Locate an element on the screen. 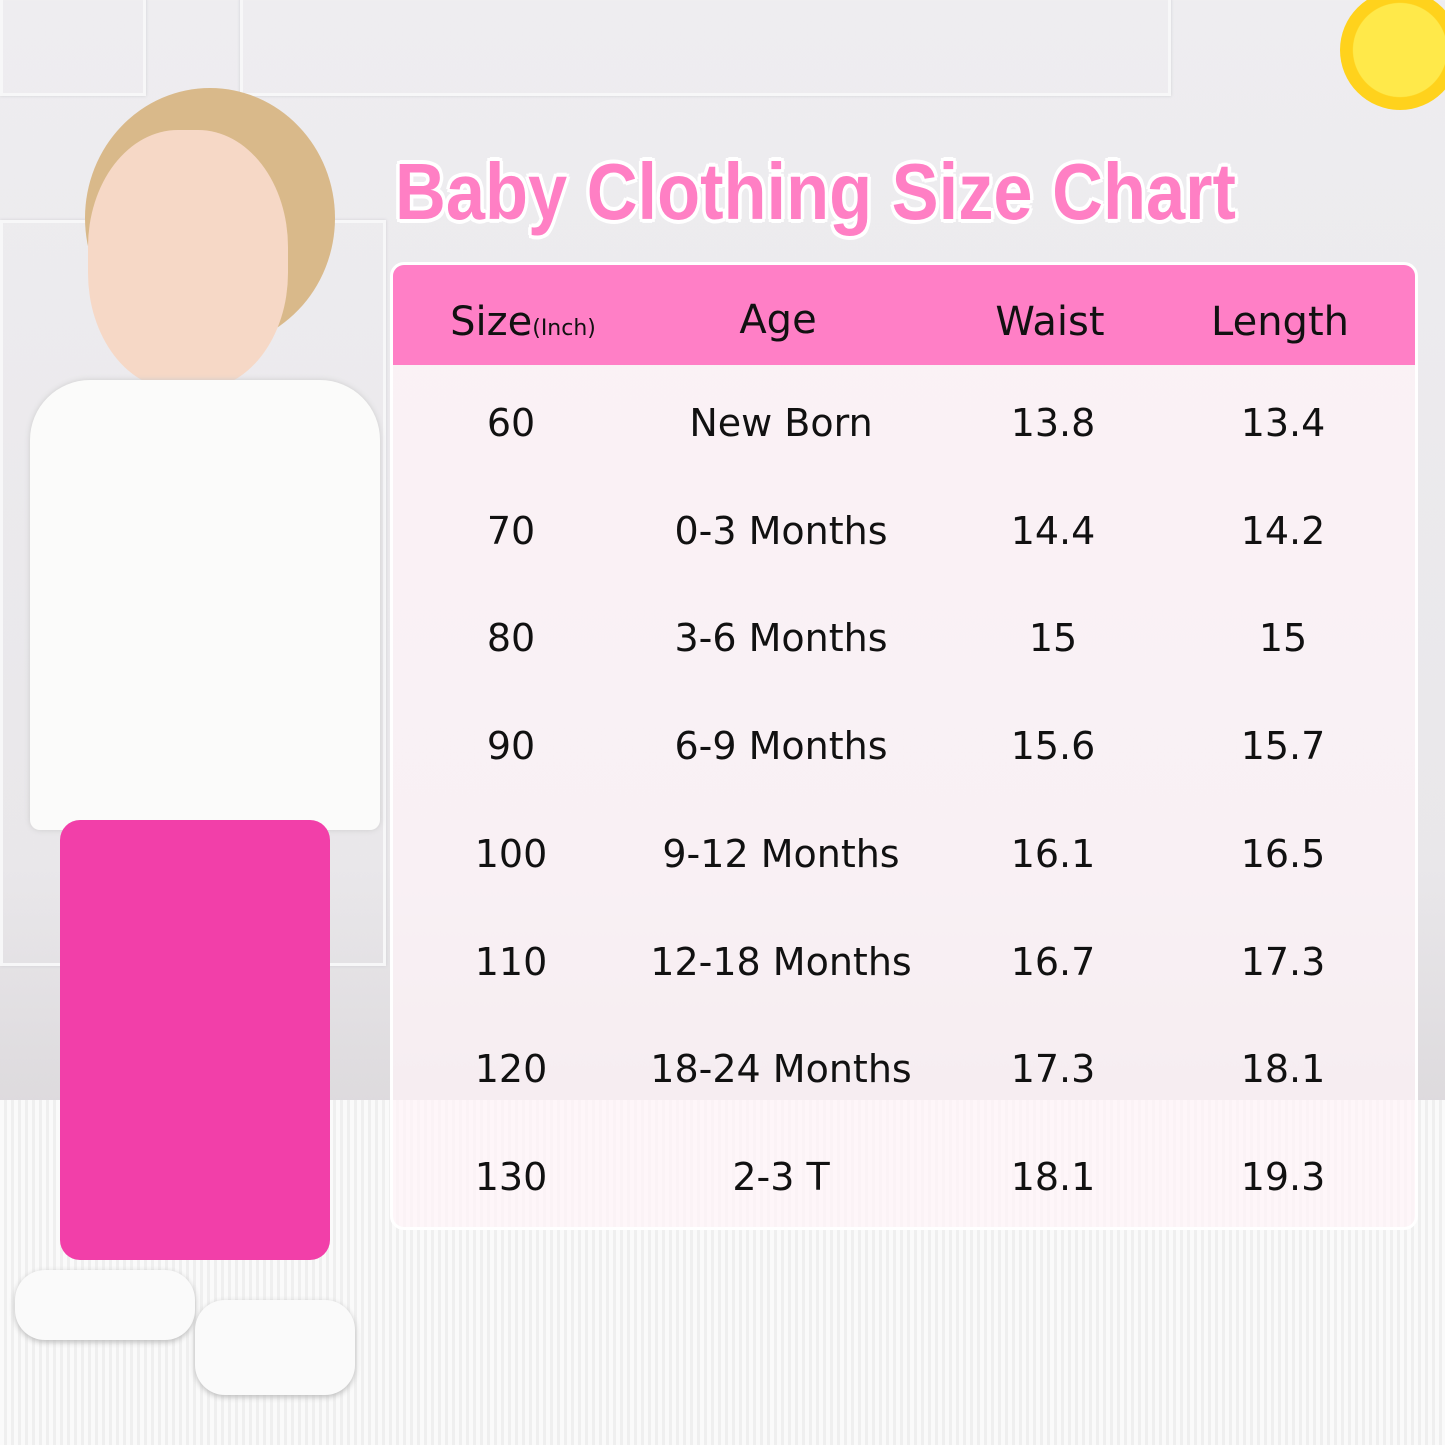  cell-length: 13.4 is located at coordinates (1283, 423).